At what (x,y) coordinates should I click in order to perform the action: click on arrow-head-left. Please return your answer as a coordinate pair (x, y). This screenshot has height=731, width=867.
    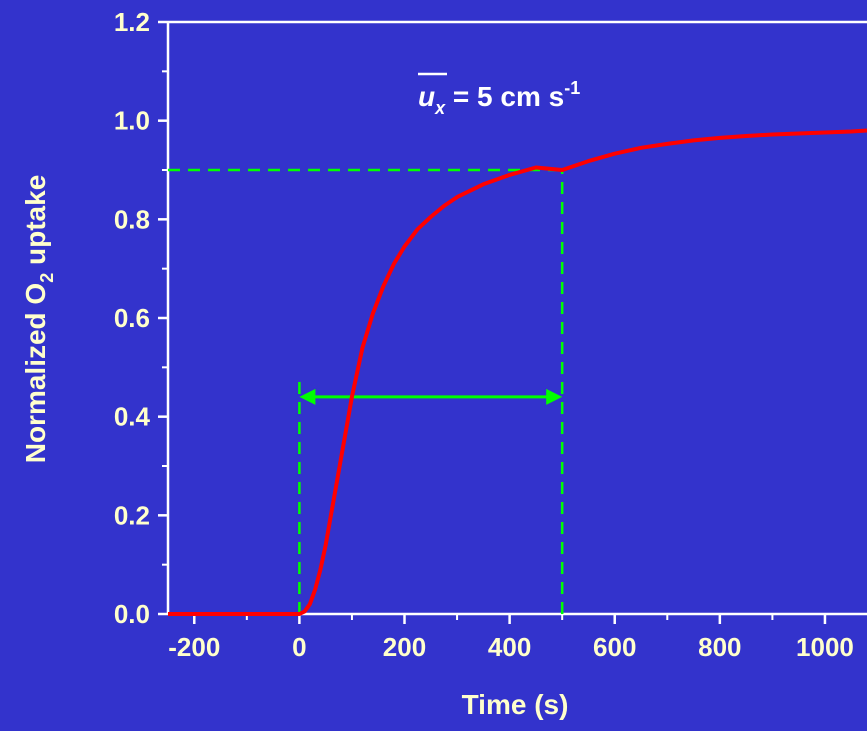
    Looking at the image, I should click on (307, 396).